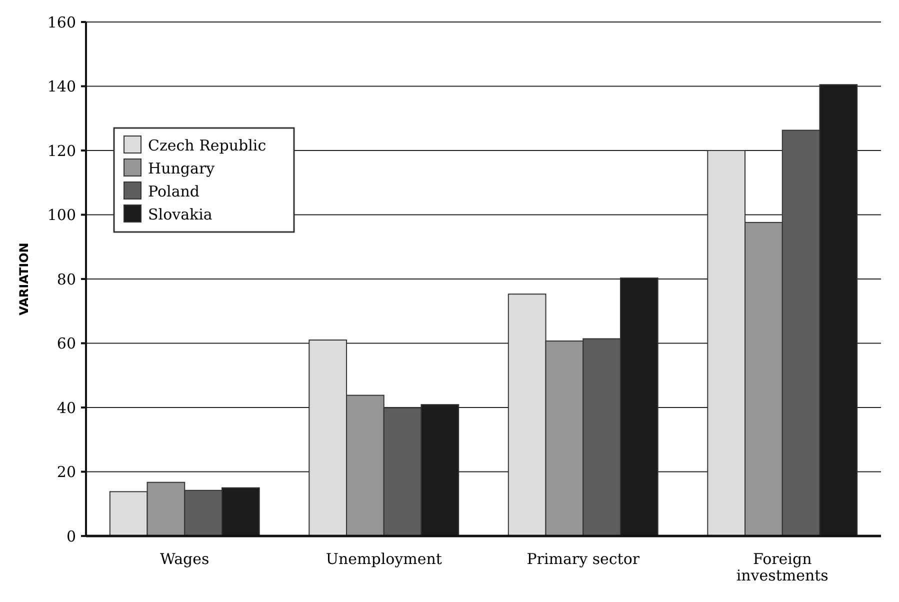 This screenshot has height=602, width=899. I want to click on legend-label: Slovakia, so click(180, 214).